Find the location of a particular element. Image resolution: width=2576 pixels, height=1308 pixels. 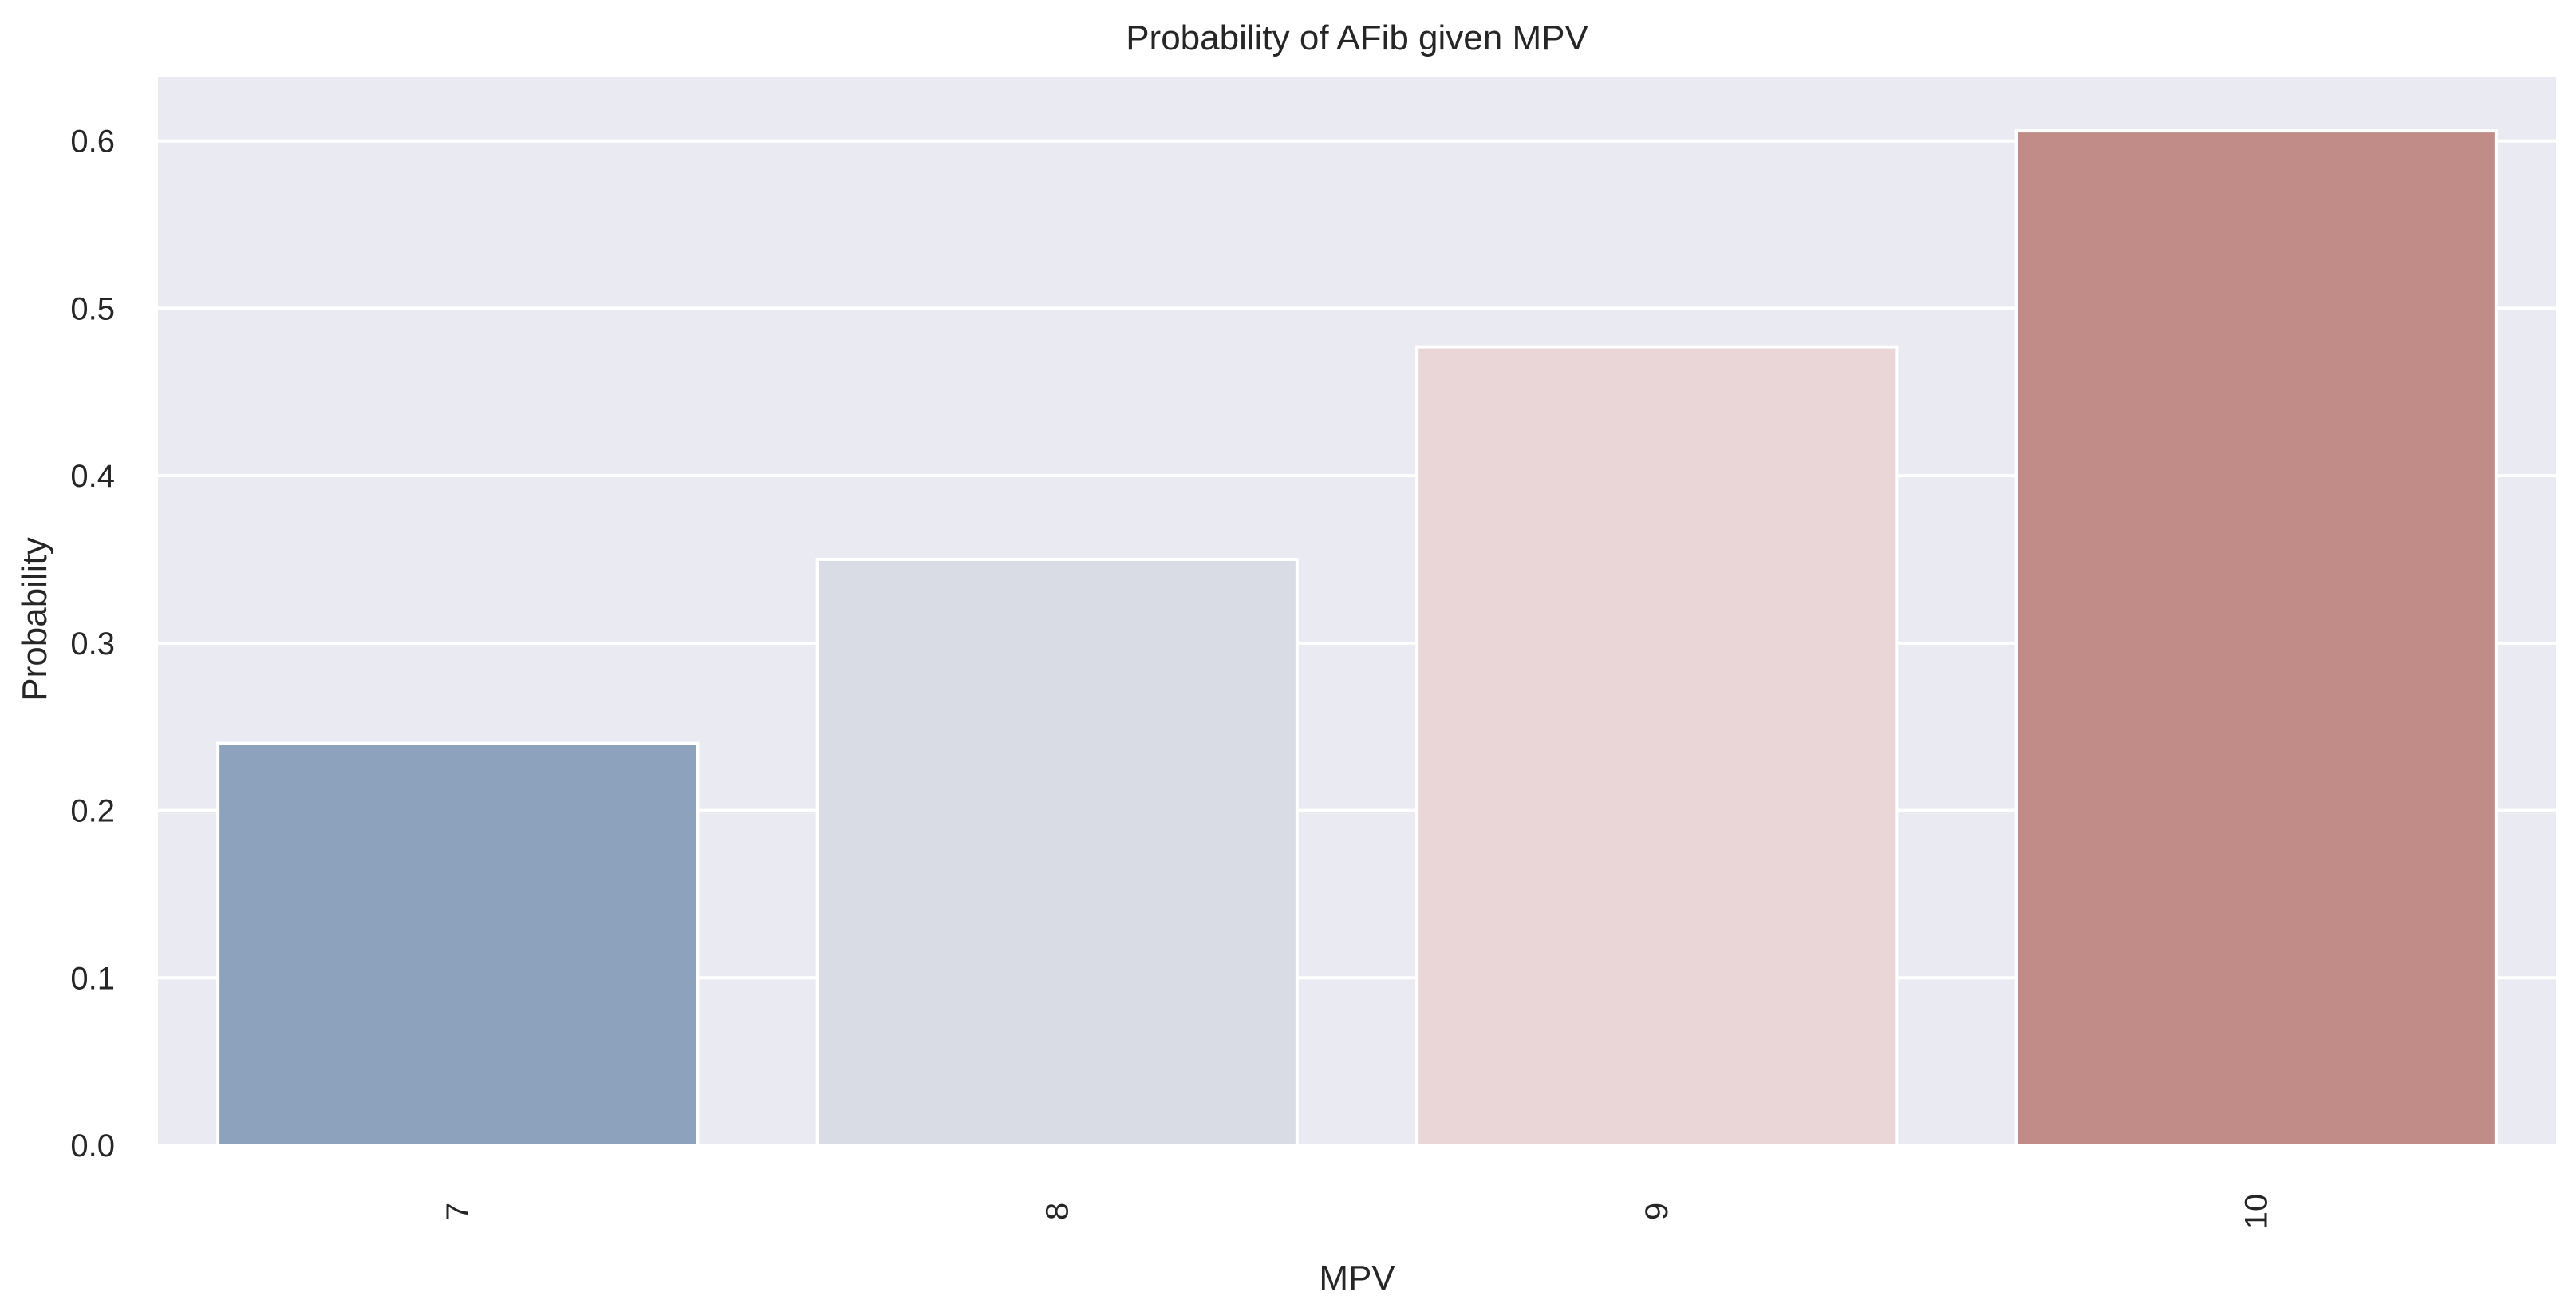

x-axis-label: MPV is located at coordinates (1357, 1278).